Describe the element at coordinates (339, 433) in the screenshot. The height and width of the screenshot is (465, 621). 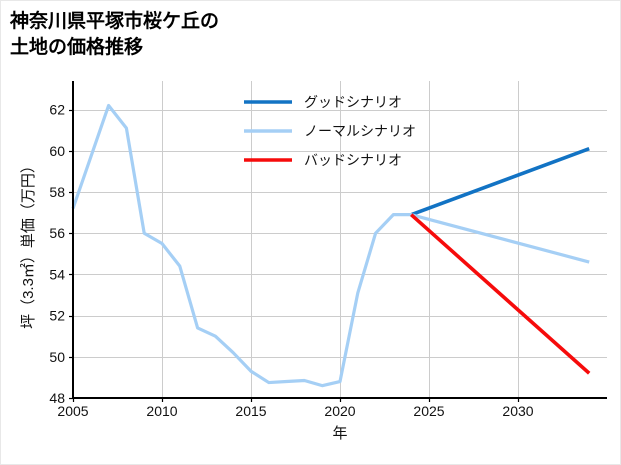
I see `x-axis-title: 年` at that location.